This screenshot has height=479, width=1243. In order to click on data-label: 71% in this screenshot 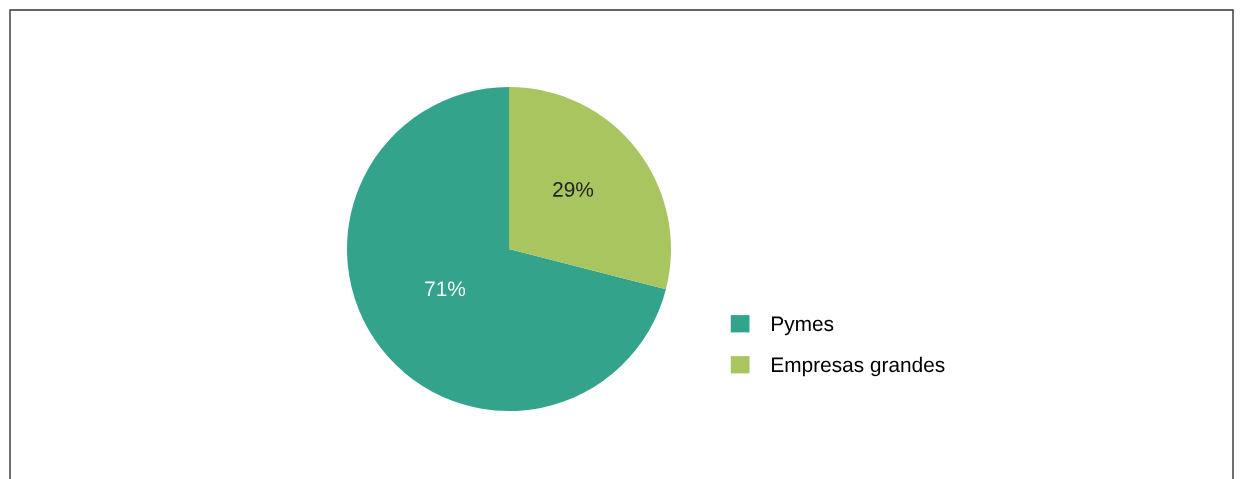, I will do `click(445, 289)`.